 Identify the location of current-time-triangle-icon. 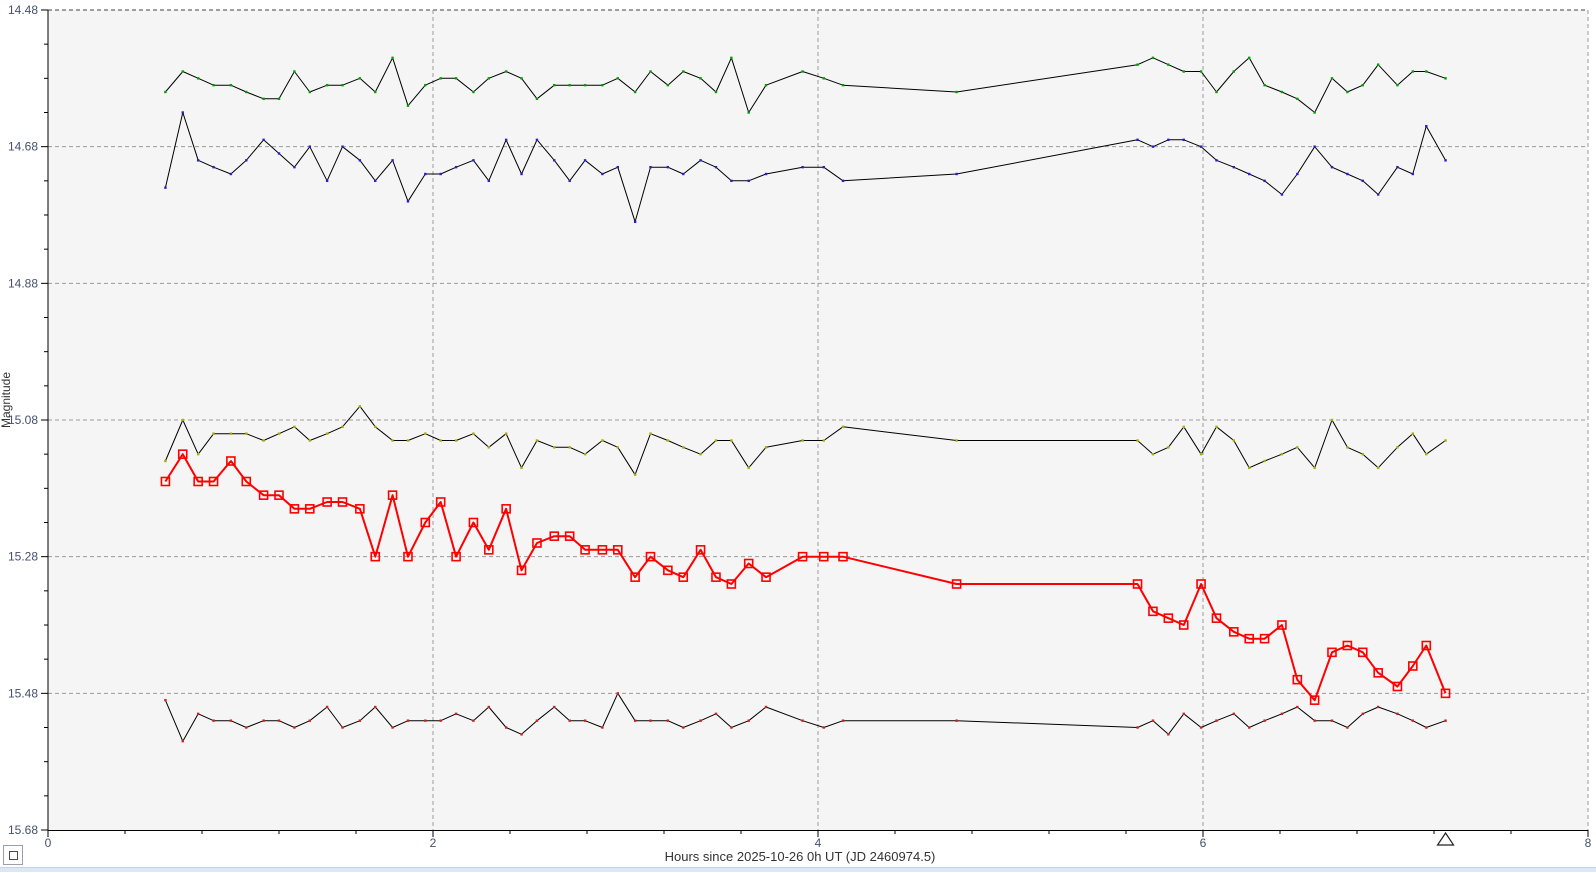
(1445, 838).